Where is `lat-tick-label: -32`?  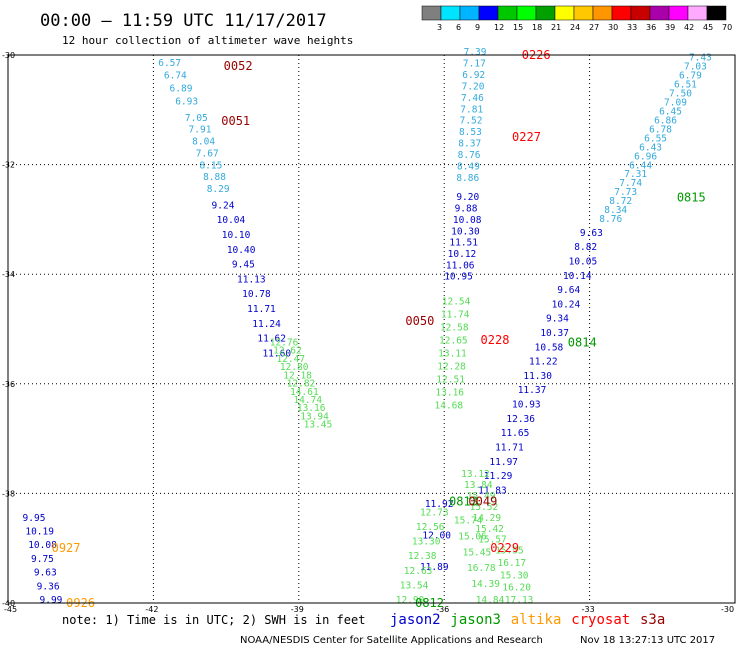
lat-tick-label: -32 is located at coordinates (8, 165).